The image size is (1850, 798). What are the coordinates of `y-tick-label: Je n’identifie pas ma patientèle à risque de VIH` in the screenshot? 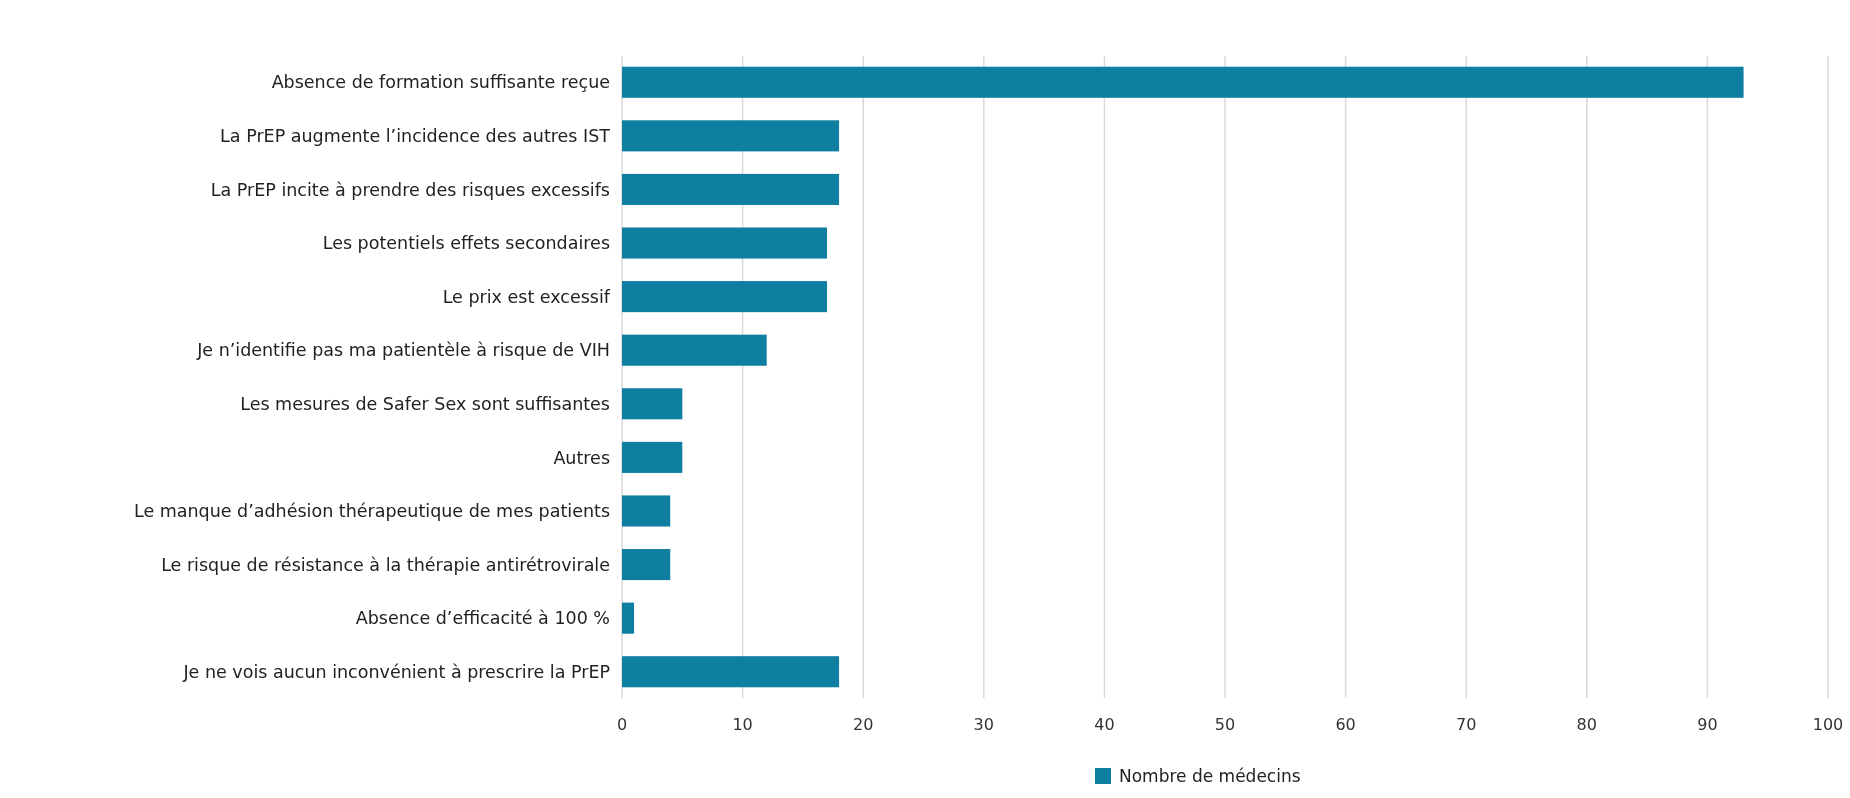 It's located at (403, 350).